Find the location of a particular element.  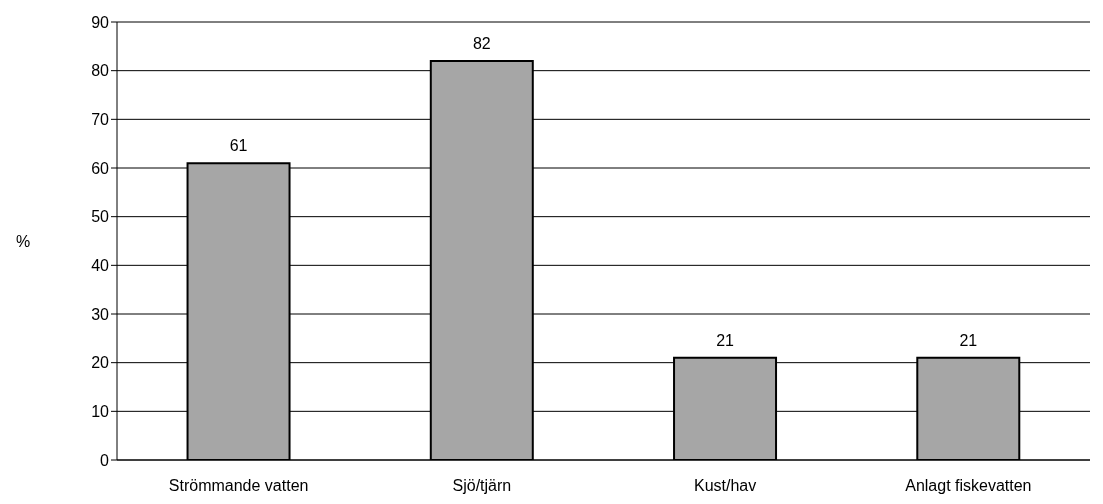

y-tick-label: 50 is located at coordinates (100, 217).